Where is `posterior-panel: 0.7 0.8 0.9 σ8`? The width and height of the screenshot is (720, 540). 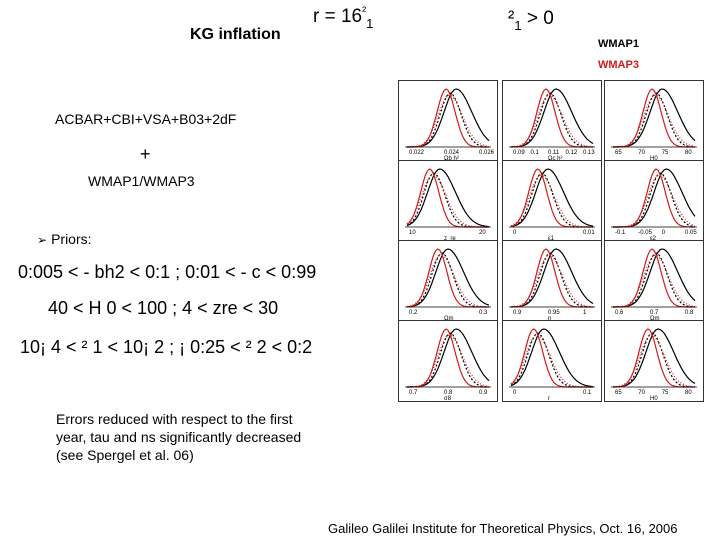 posterior-panel: 0.7 0.8 0.9 σ8 is located at coordinates (448, 361).